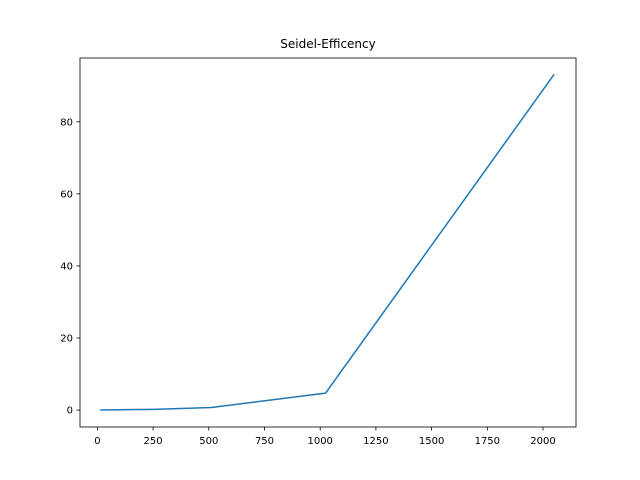 This screenshot has height=480, width=640. Describe the element at coordinates (66, 122) in the screenshot. I see `y-tick-label: 80` at that location.